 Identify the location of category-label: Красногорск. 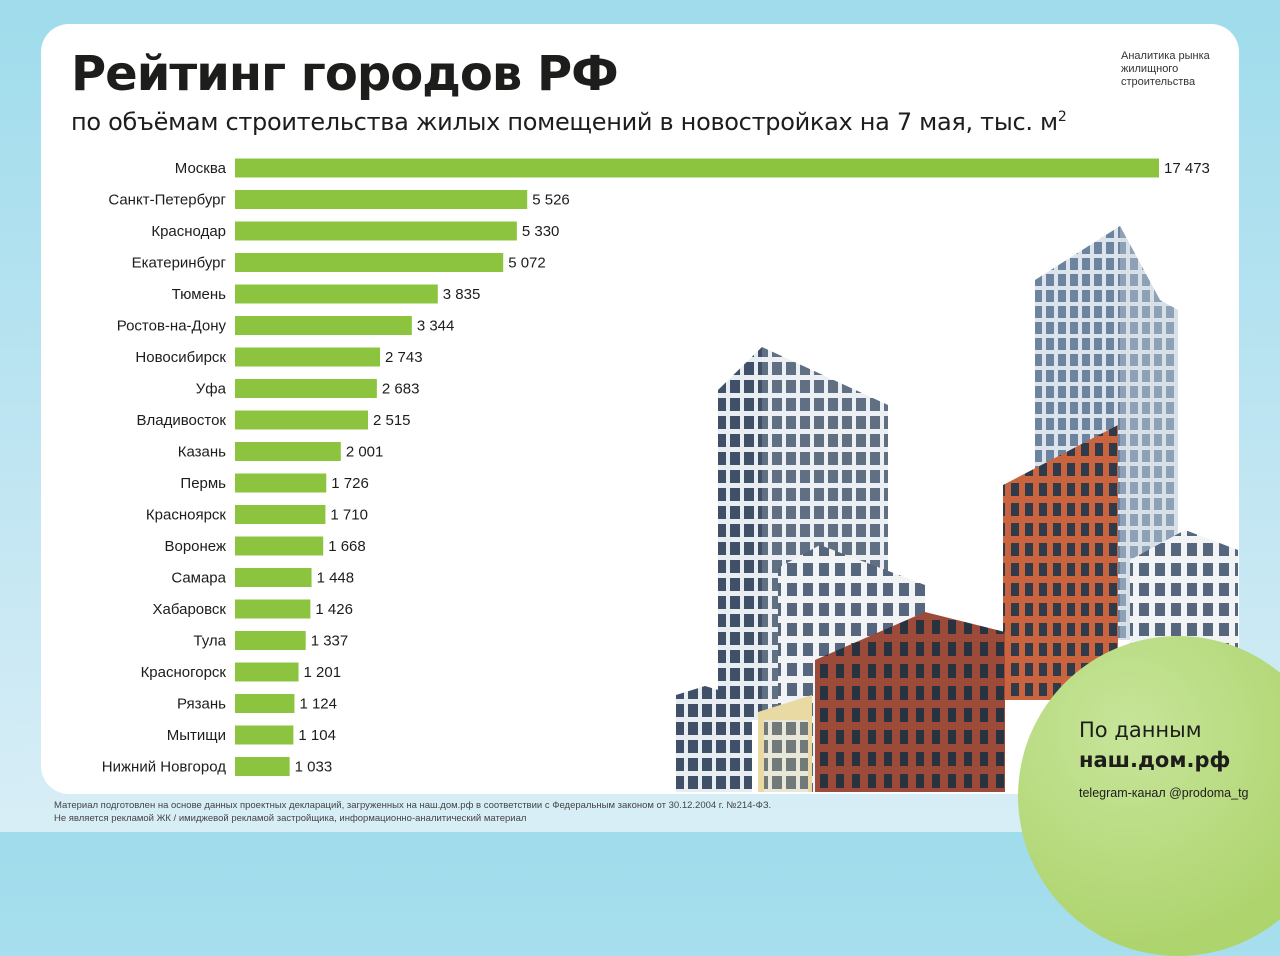
(184, 672).